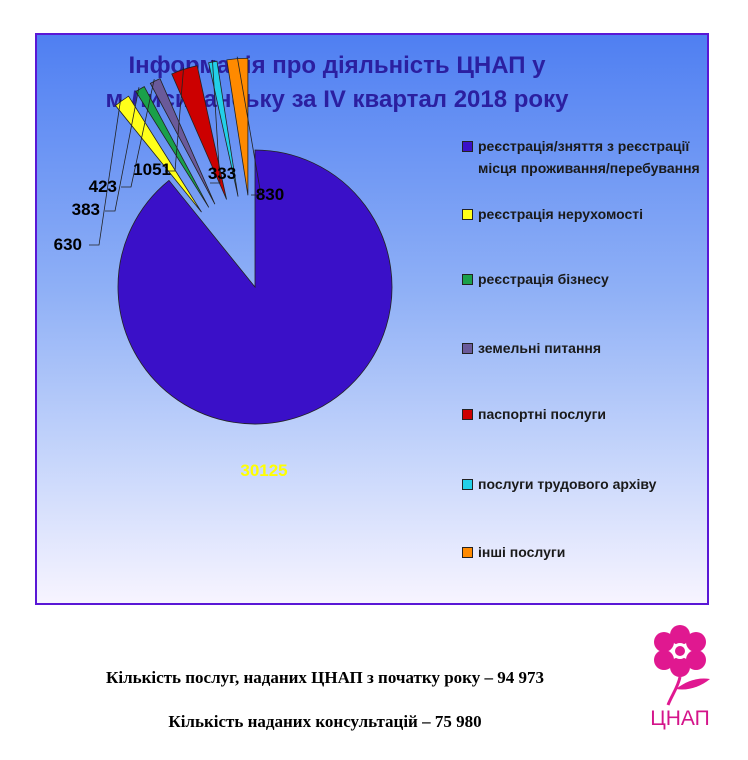 The width and height of the screenshot is (748, 760). What do you see at coordinates (222, 173) in the screenshot?
I see `data-label: 333` at bounding box center [222, 173].